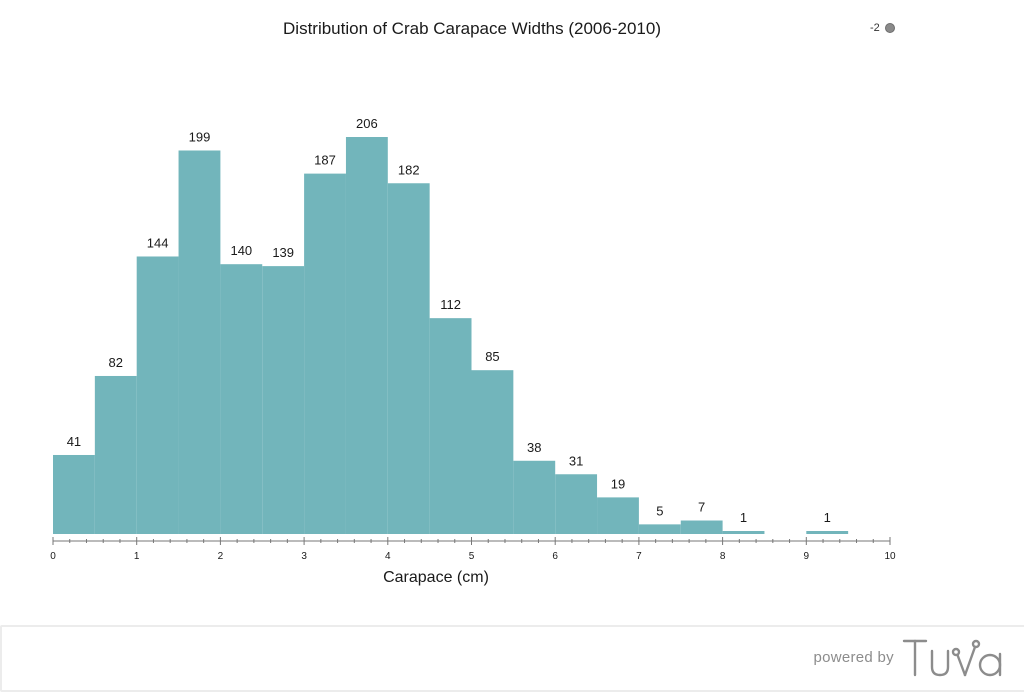 The image size is (1024, 692). I want to click on x-tick-label: 7, so click(639, 556).